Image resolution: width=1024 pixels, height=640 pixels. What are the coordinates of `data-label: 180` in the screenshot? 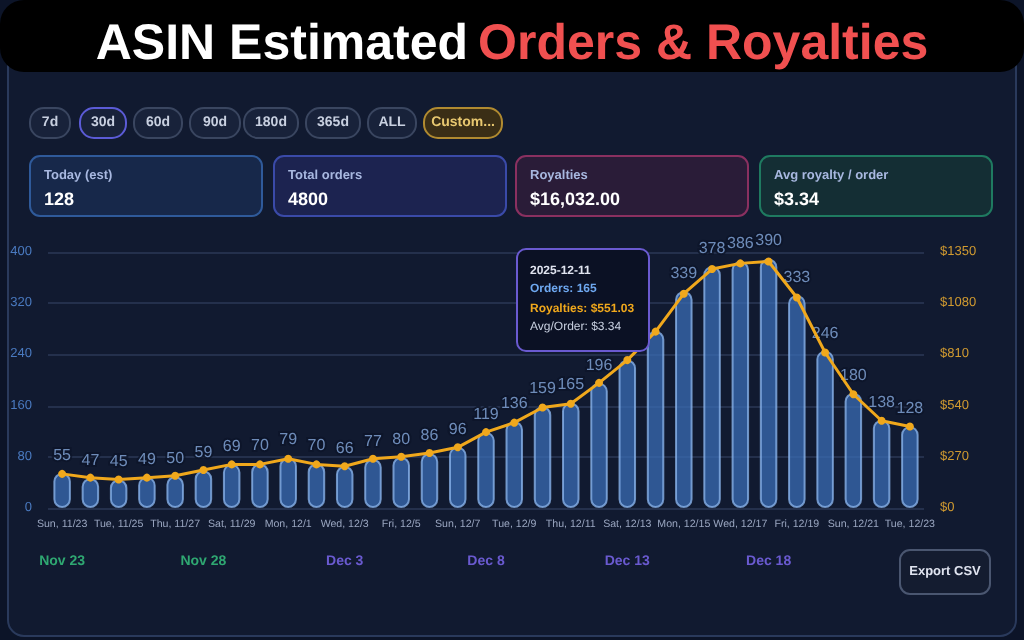 It's located at (854, 374).